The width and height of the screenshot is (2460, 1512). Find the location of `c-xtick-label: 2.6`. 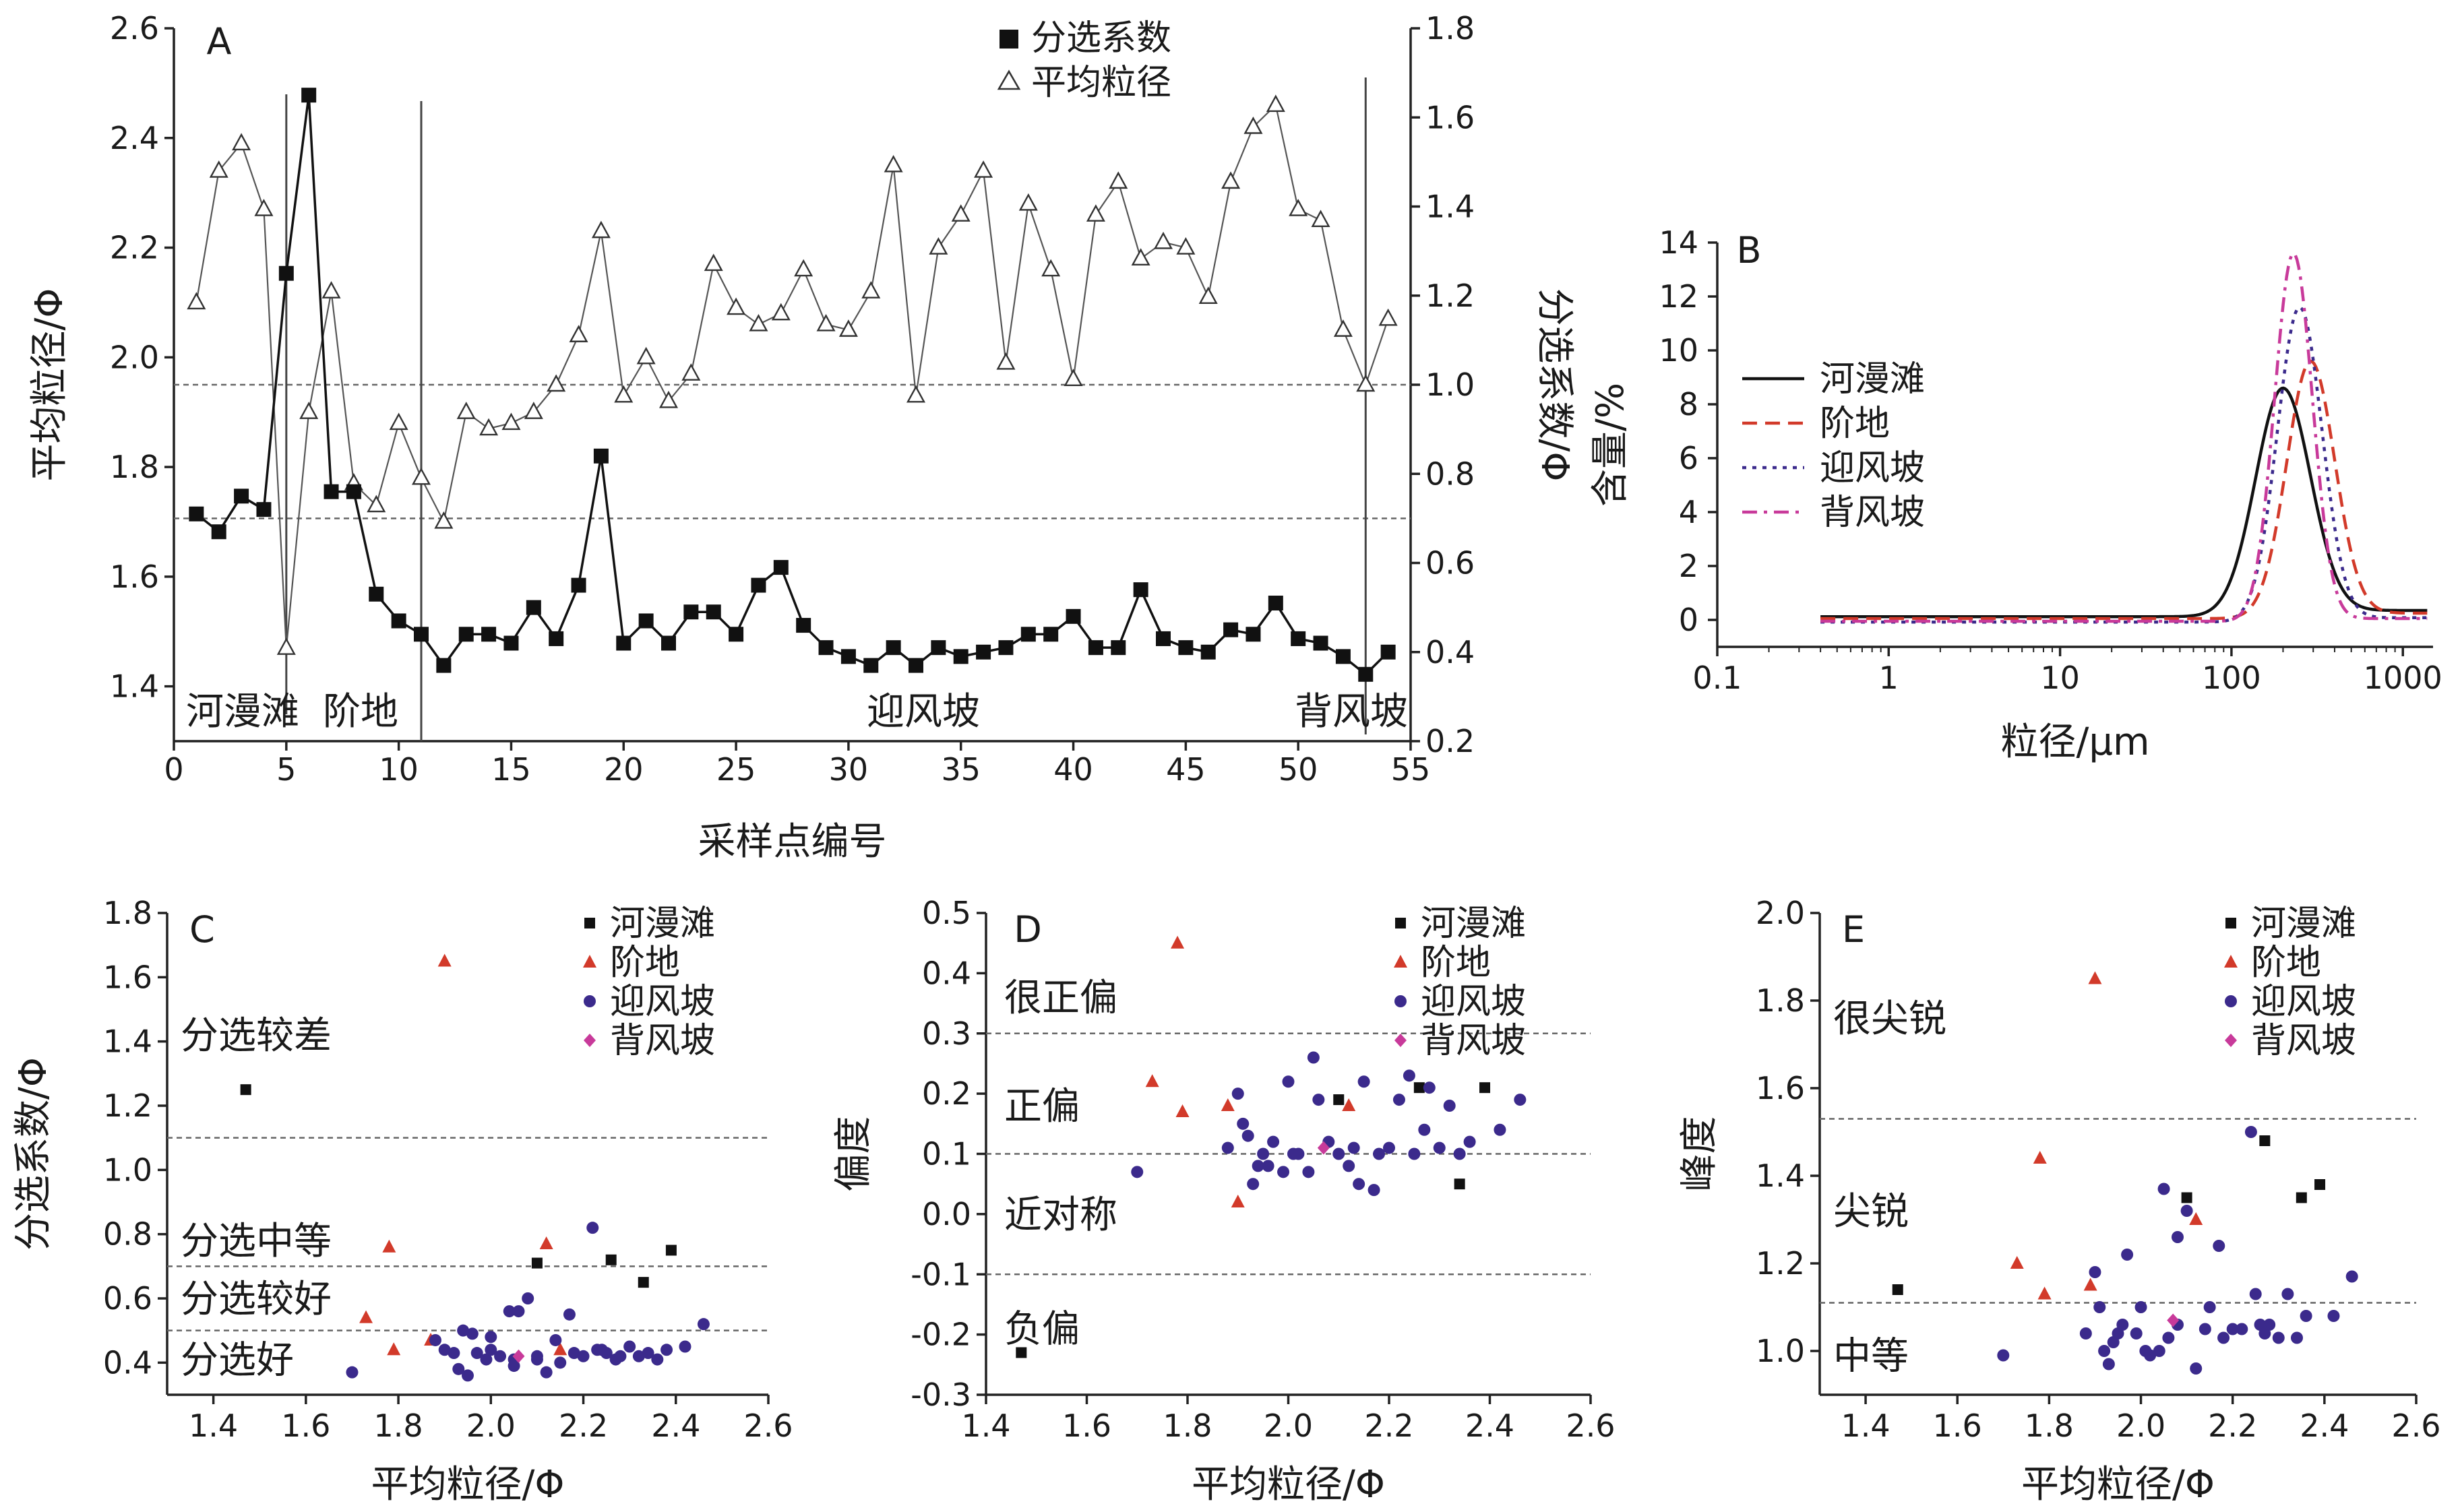

c-xtick-label: 2.6 is located at coordinates (768, 1426).